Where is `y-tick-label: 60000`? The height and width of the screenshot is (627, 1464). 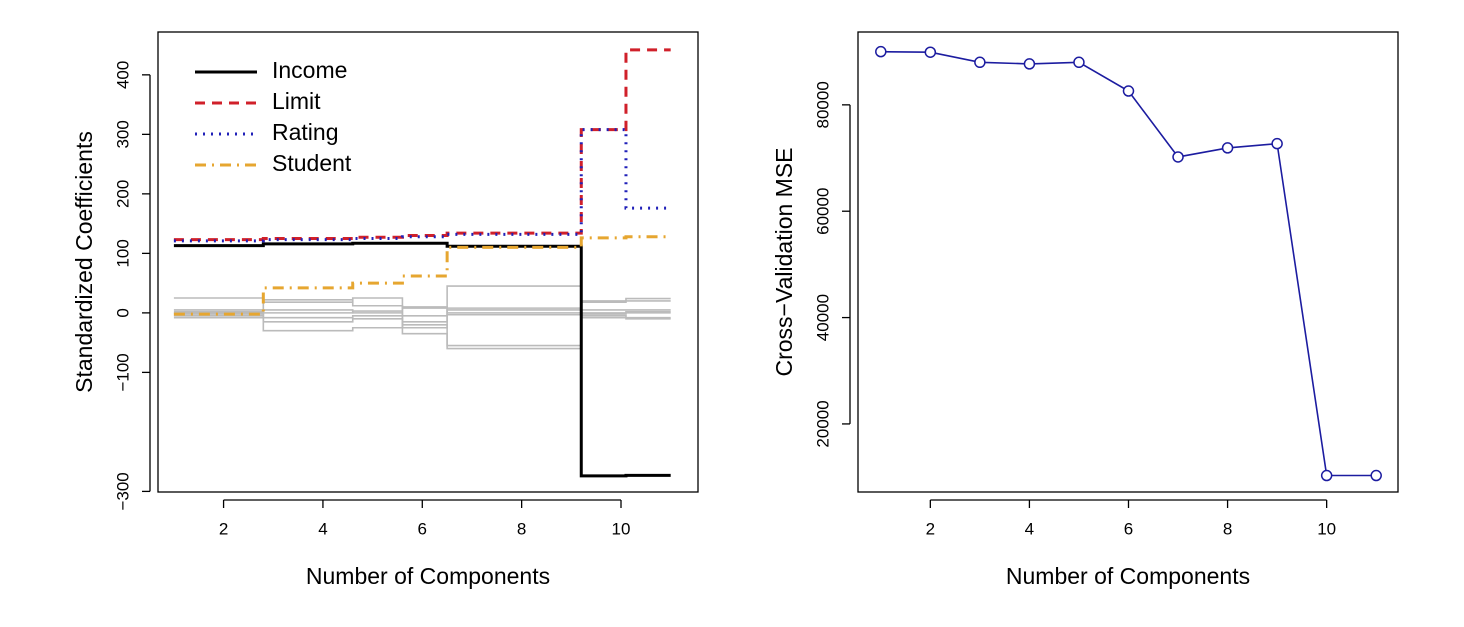
y-tick-label: 60000 is located at coordinates (822, 211).